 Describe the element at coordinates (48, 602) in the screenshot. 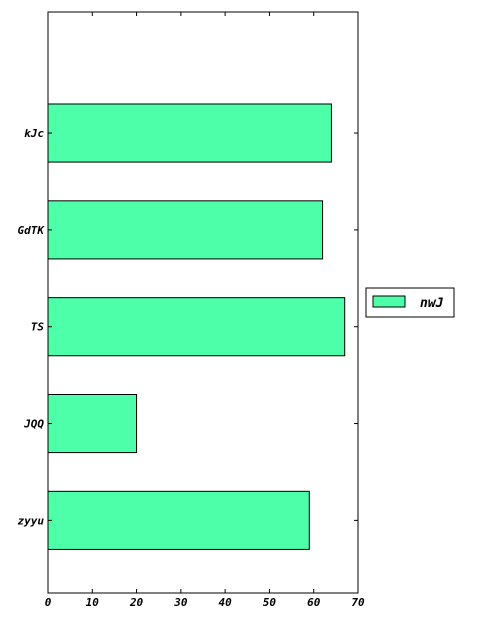

I see `x-tick-label: 0` at that location.